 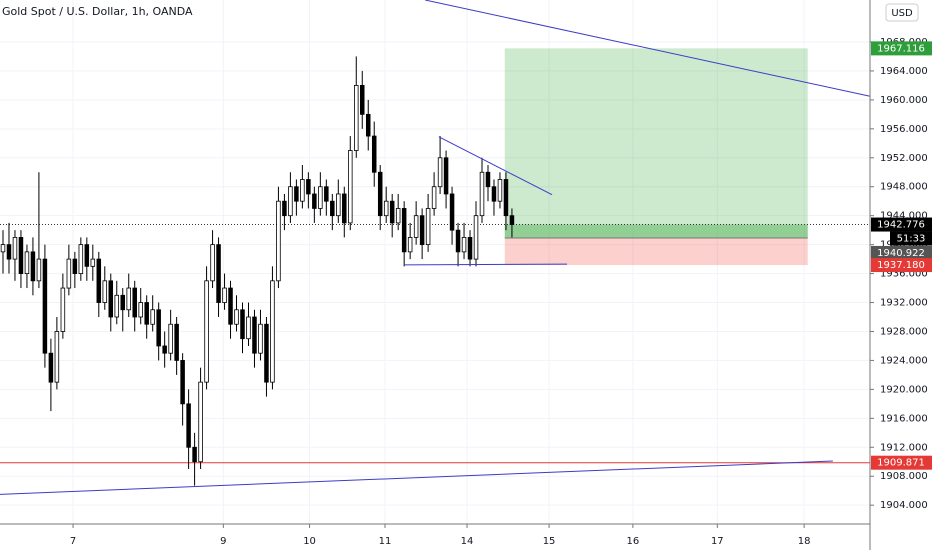 What do you see at coordinates (904, 100) in the screenshot?
I see `y-tick-label: 1960.000` at bounding box center [904, 100].